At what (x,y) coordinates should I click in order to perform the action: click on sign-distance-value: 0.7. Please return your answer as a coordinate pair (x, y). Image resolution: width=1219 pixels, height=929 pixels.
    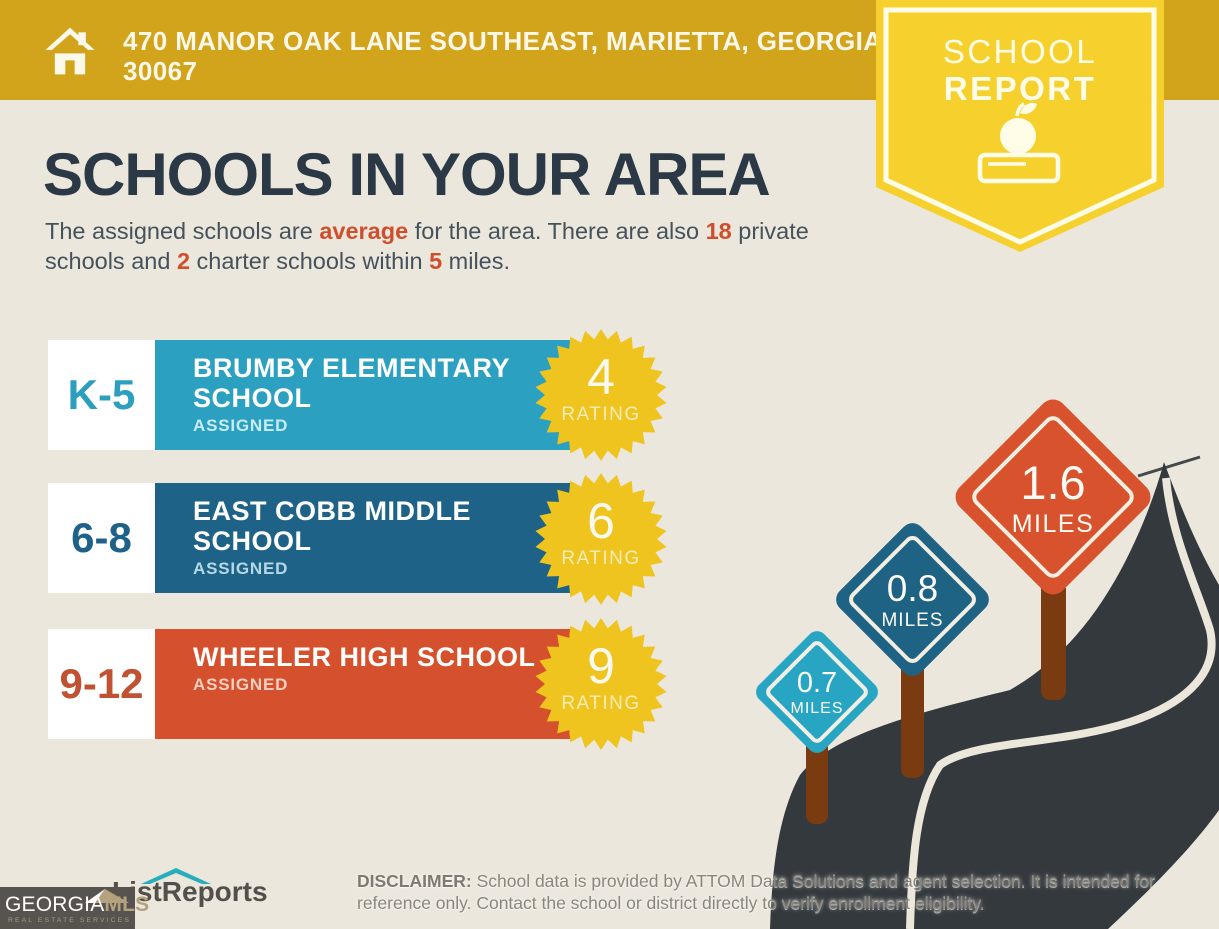
    Looking at the image, I should click on (817, 682).